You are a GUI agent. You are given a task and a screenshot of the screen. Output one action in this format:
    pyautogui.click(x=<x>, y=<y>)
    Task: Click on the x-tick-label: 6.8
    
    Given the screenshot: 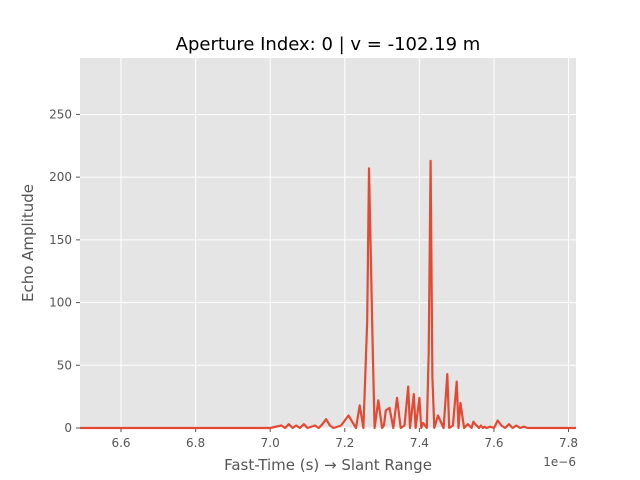 What is the action you would take?
    pyautogui.click(x=195, y=443)
    